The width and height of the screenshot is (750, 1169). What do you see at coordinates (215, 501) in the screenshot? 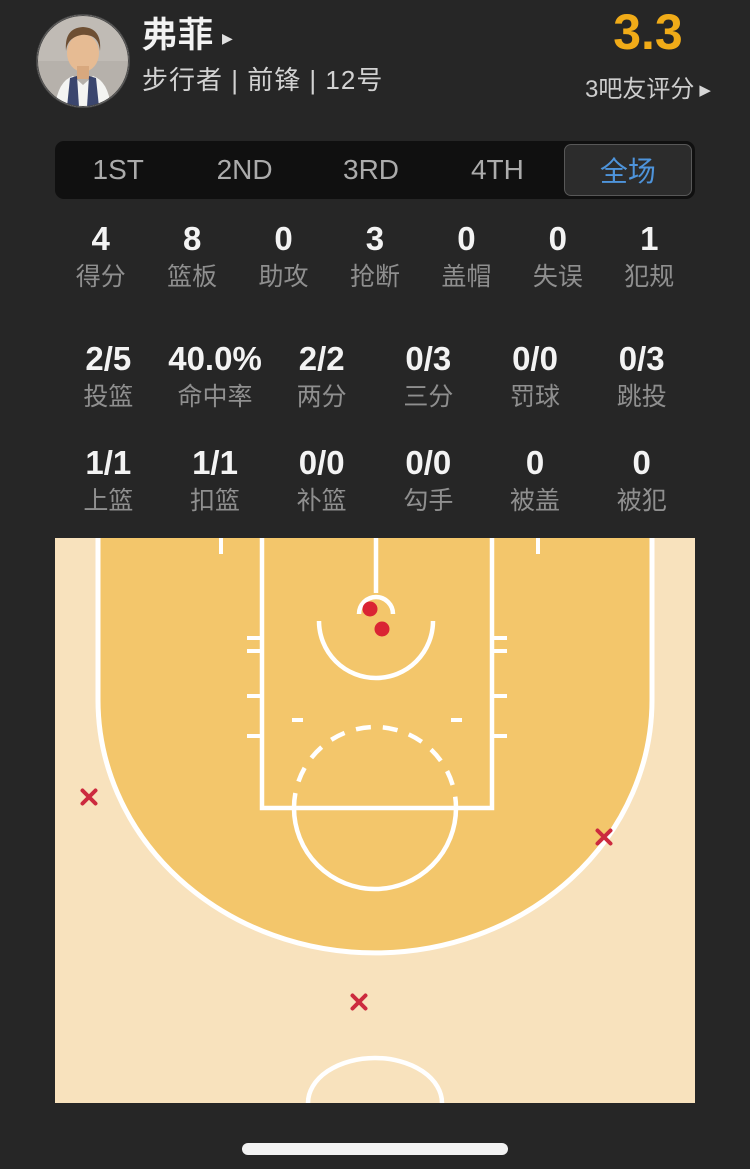
I see `stat-dunk-label: 扣篮` at bounding box center [215, 501].